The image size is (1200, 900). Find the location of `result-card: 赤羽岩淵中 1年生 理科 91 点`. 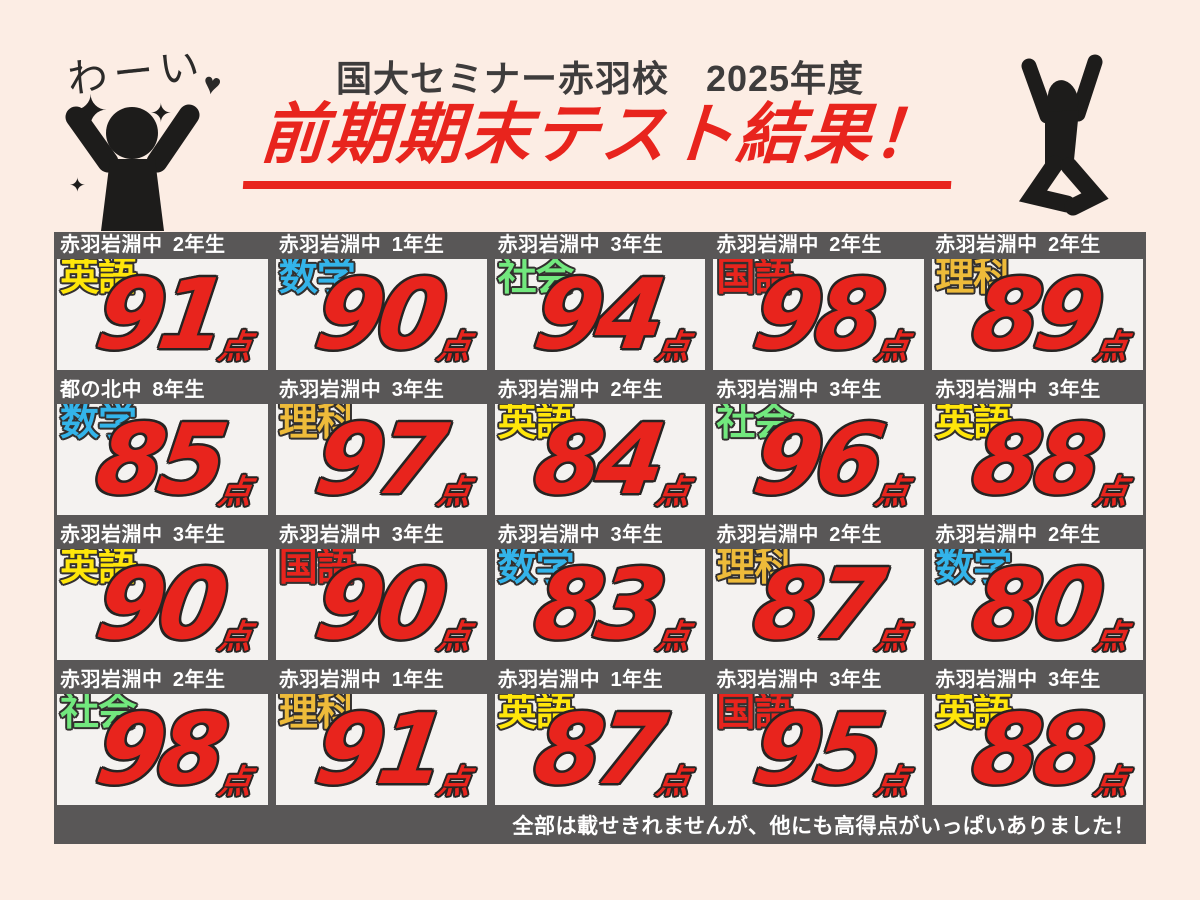

result-card: 赤羽岩淵中 1年生 理科 91 点 is located at coordinates (381, 739).